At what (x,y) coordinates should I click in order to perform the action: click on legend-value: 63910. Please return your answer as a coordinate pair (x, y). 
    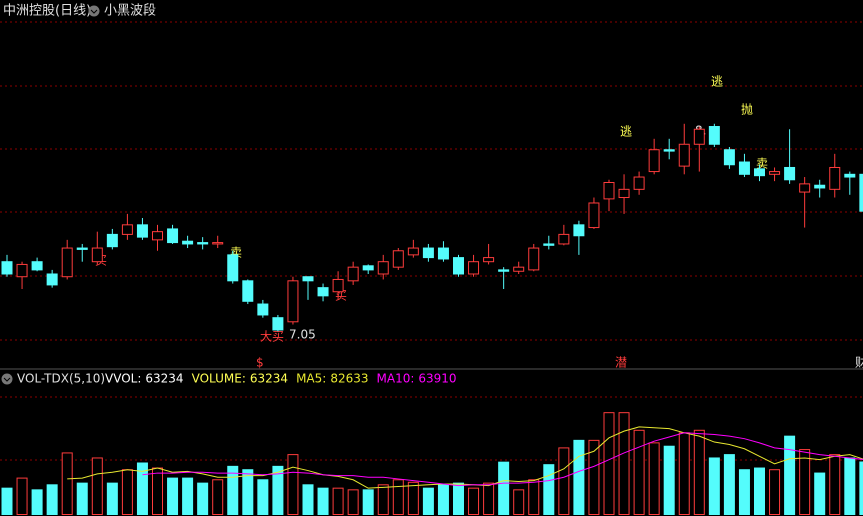
    Looking at the image, I should click on (437, 379).